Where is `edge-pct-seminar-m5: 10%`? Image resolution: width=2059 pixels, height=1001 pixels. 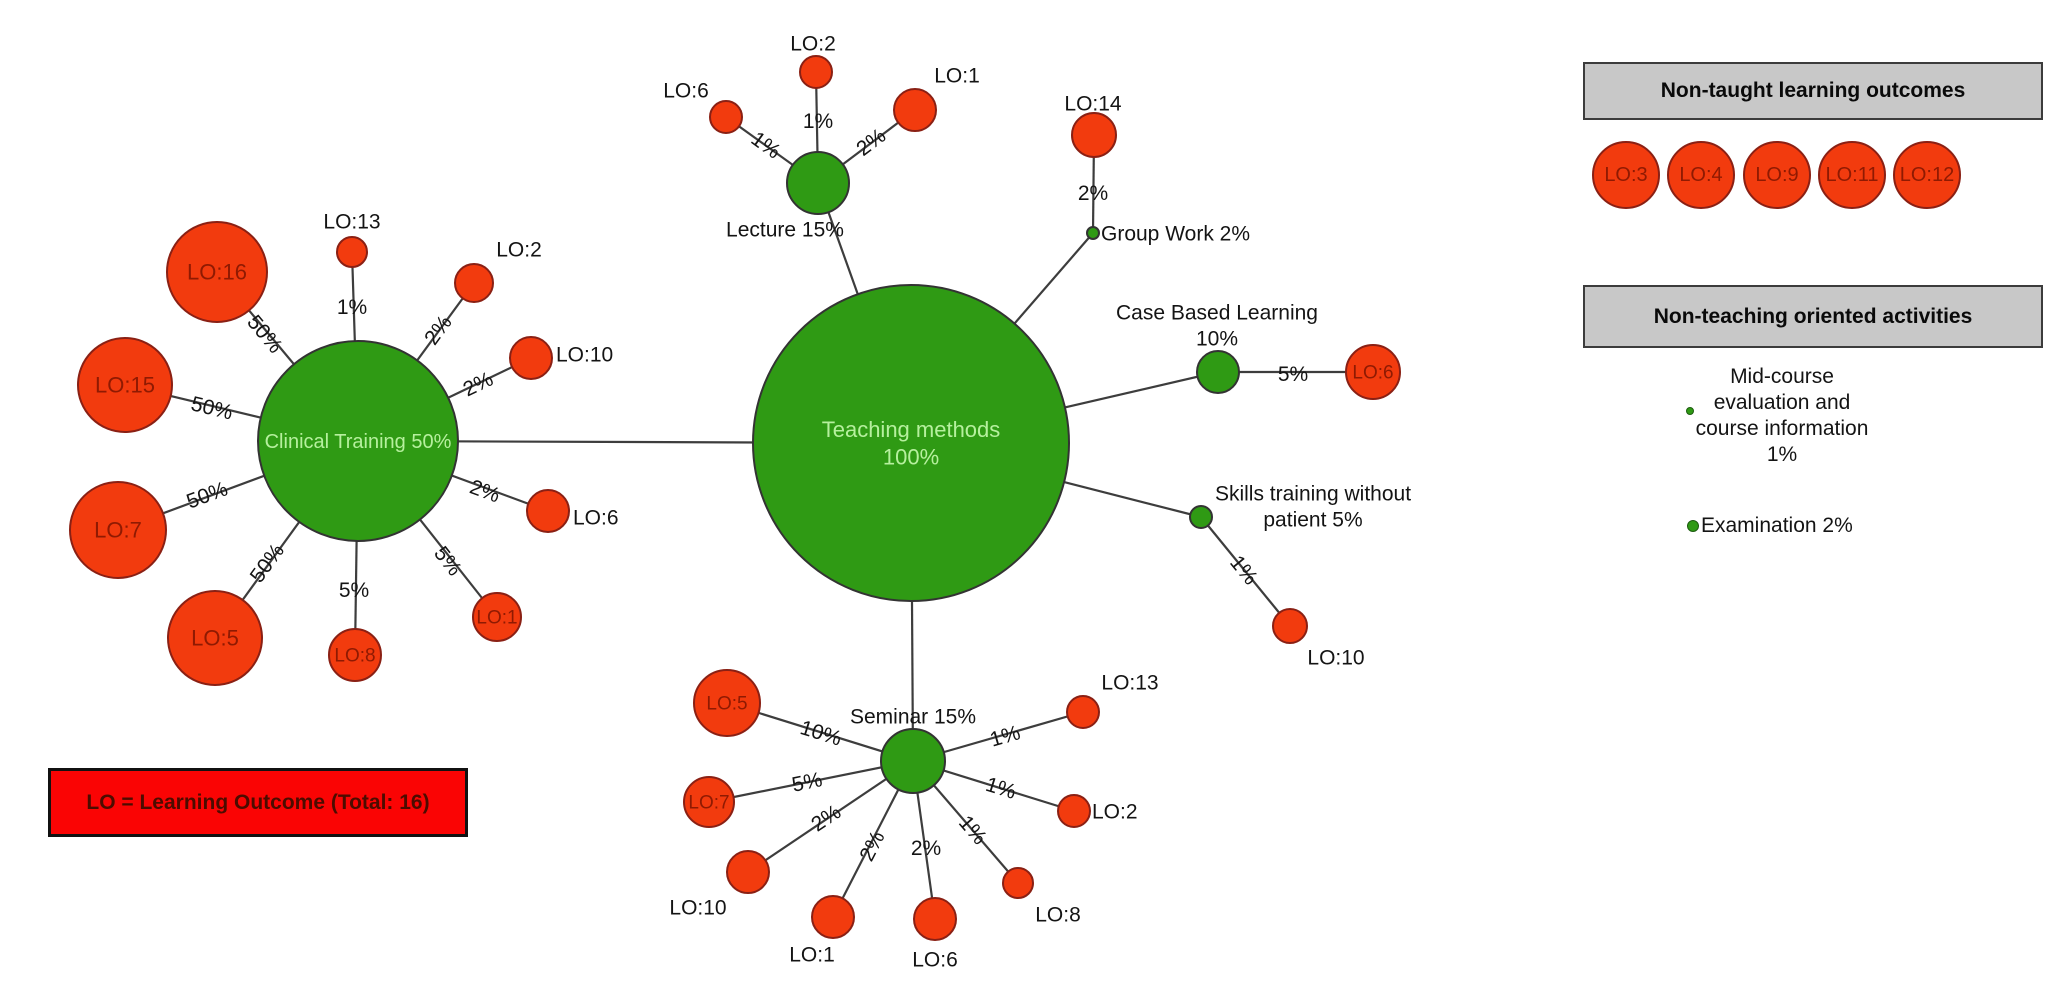
edge-pct-seminar-m5: 10% is located at coordinates (820, 733).